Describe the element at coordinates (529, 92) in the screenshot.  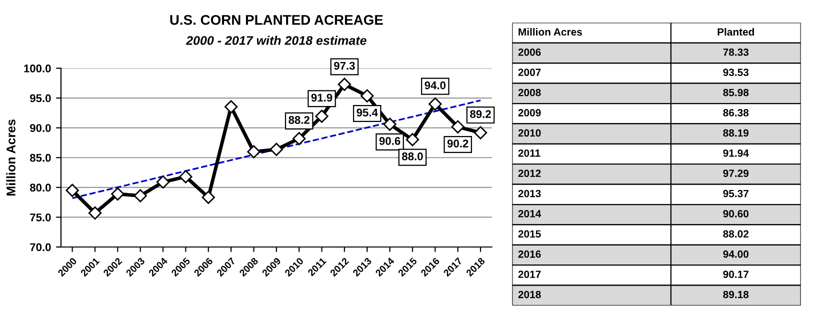
I see `text: 2008` at that location.